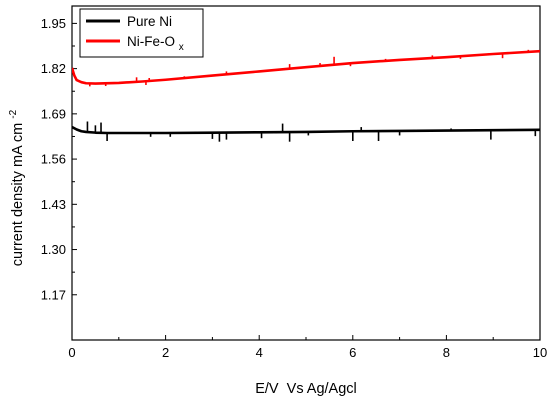  Describe the element at coordinates (18, 194) in the screenshot. I see `y-axis-title-main: current density mA cm` at that location.